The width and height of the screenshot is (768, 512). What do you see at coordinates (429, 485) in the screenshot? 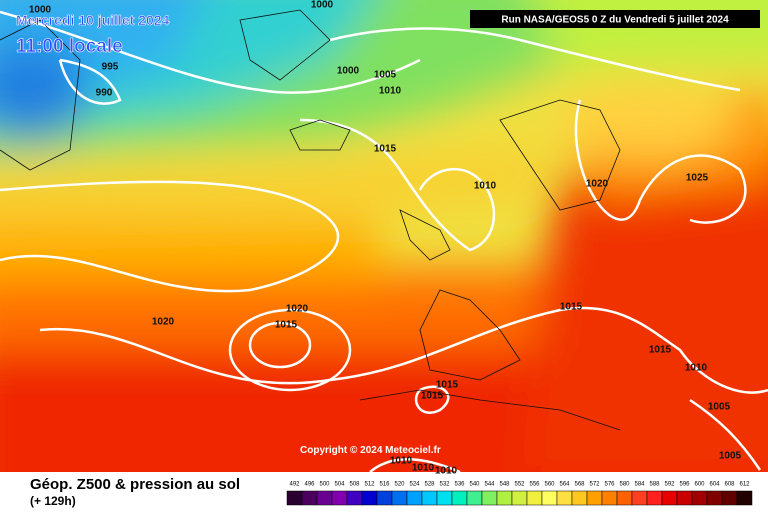
I see `legend-label: 528` at bounding box center [429, 485].